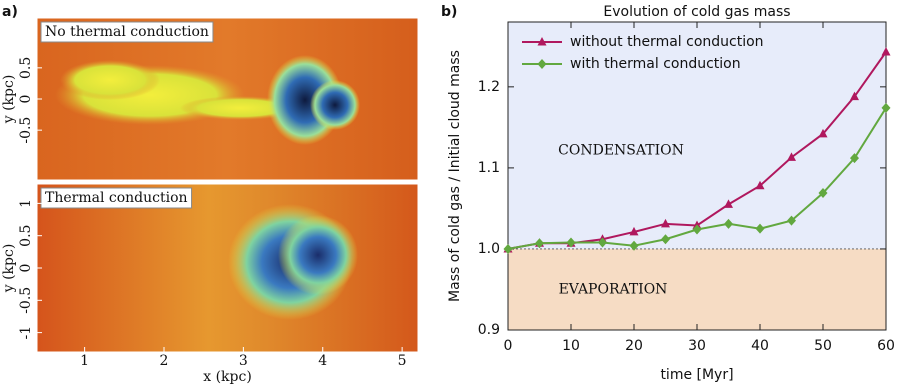 Image resolution: width=897 pixels, height=386 pixels. Describe the element at coordinates (227, 377) in the screenshot. I see `x-axis-label: x (kpc)` at that location.